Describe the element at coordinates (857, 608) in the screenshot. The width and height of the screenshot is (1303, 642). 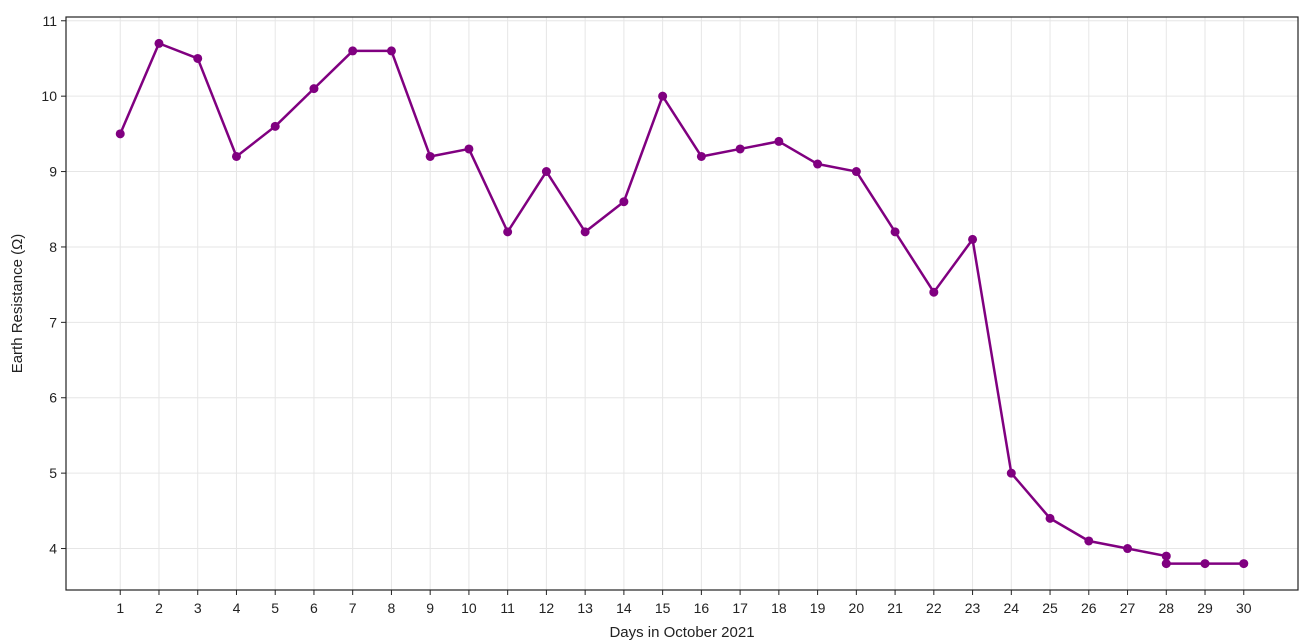
I see `x-tick-label: 20` at that location.